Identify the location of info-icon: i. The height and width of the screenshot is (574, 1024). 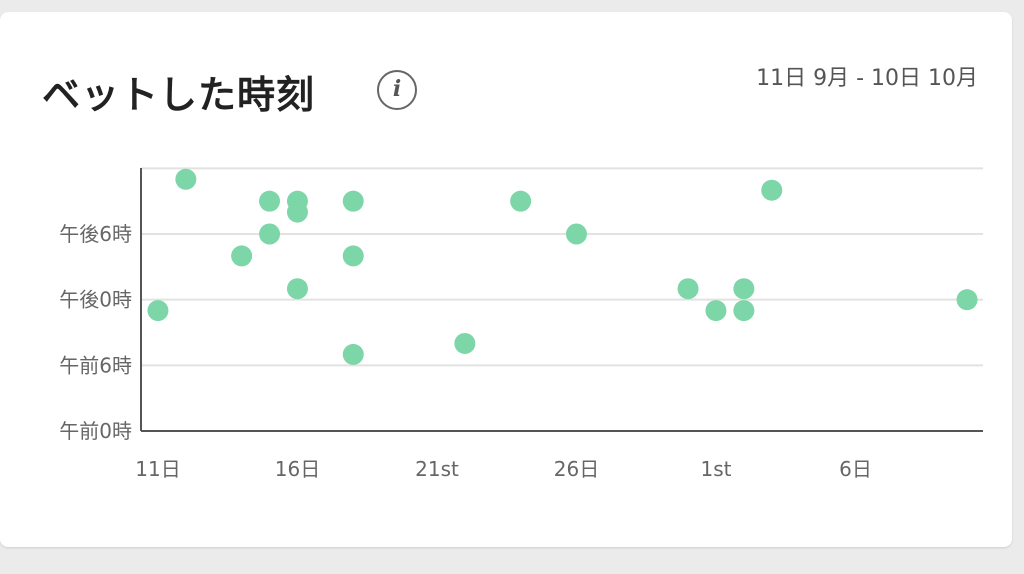
(397, 90).